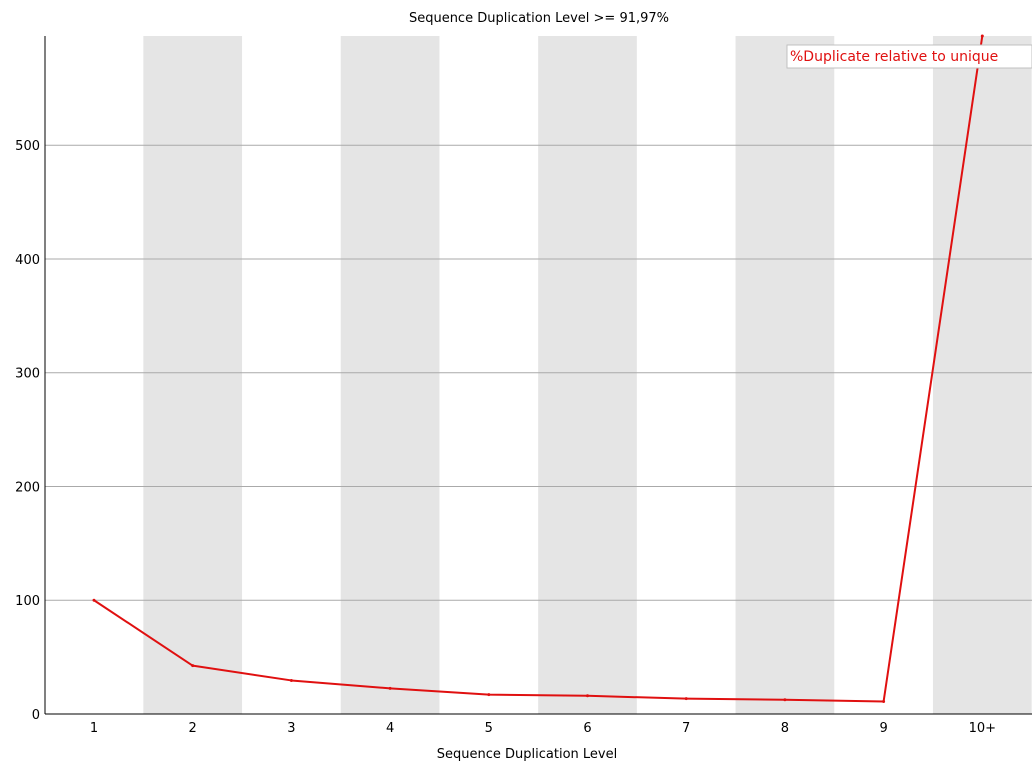  Describe the element at coordinates (686, 728) in the screenshot. I see `x-tick-label: 7` at that location.